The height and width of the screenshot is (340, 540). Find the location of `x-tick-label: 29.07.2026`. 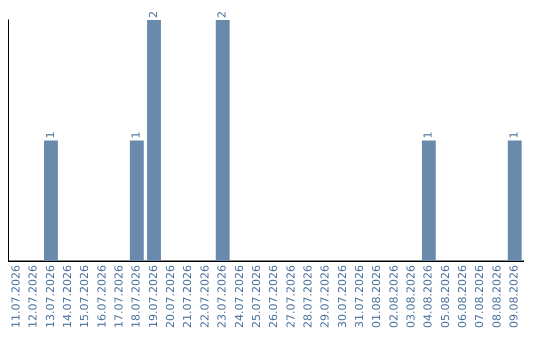

x-tick-label: 29.07.2026 is located at coordinates (325, 296).